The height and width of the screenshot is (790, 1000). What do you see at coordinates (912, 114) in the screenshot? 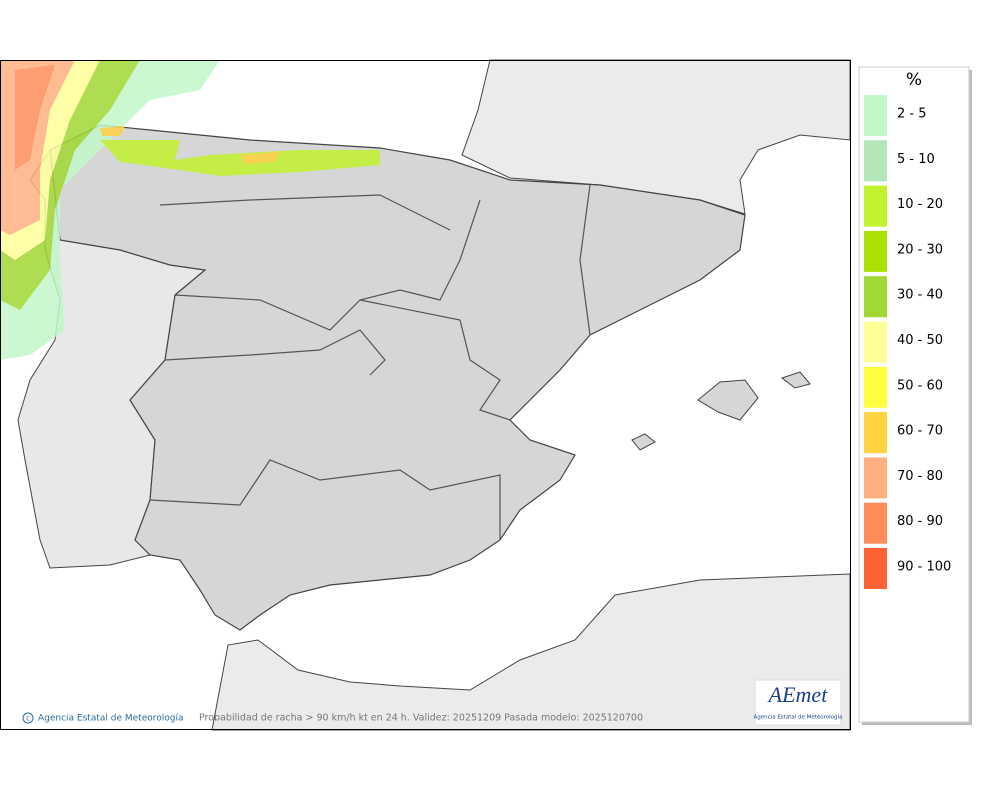
I see `legend-label: 2 - 5` at bounding box center [912, 114].